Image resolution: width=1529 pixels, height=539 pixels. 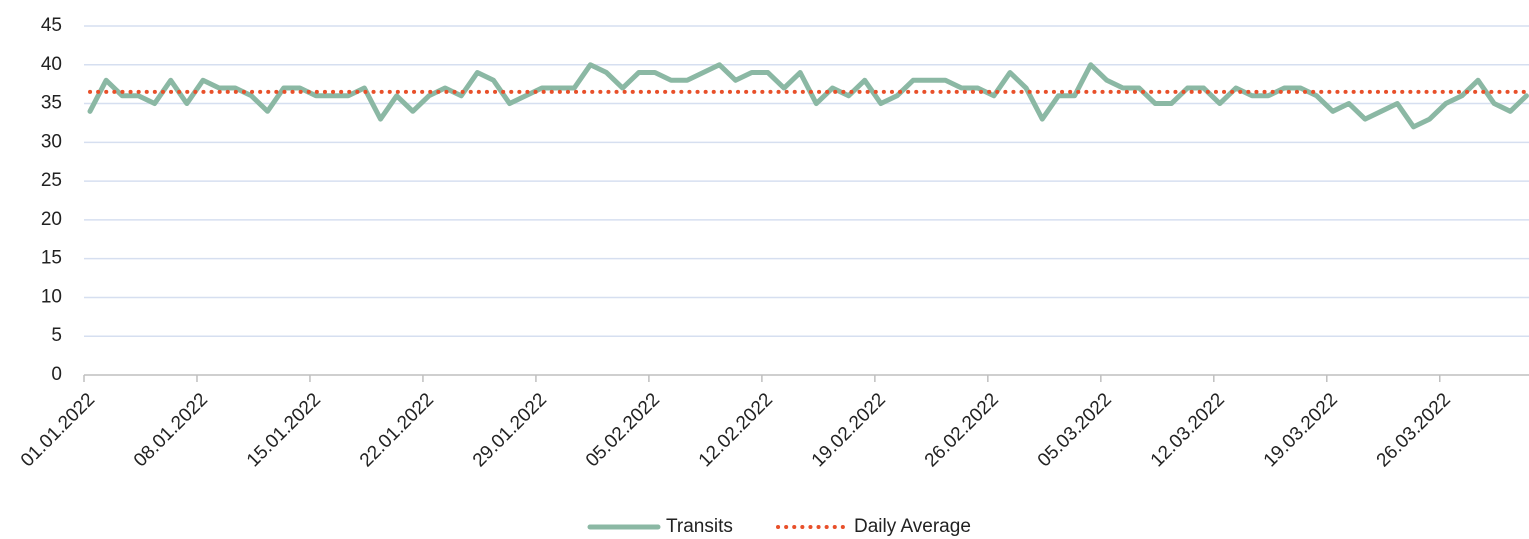 What do you see at coordinates (51, 103) in the screenshot?
I see `y-tick-label: 35` at bounding box center [51, 103].